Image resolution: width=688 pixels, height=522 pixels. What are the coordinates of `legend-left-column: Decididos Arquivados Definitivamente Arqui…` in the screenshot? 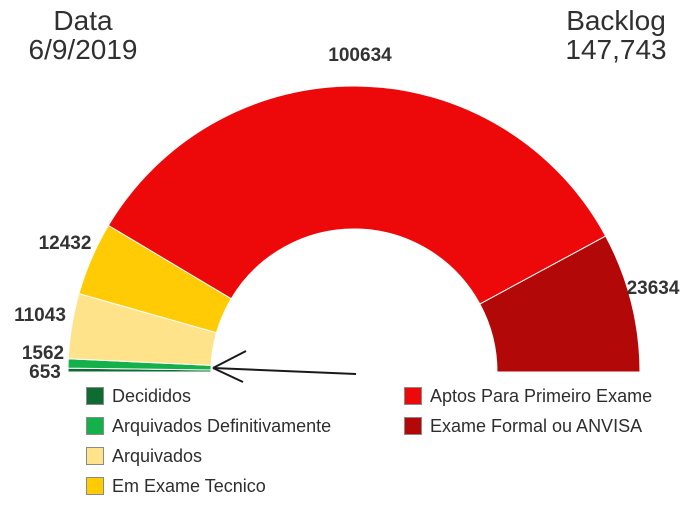 It's located at (208, 445).